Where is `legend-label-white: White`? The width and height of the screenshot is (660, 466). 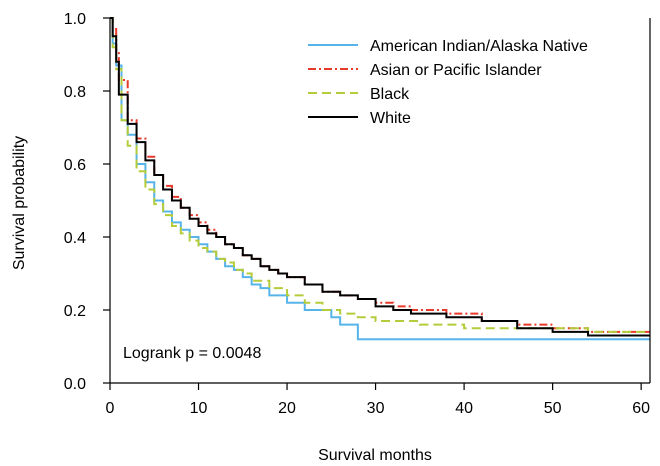 legend-label-white: White is located at coordinates (390, 118).